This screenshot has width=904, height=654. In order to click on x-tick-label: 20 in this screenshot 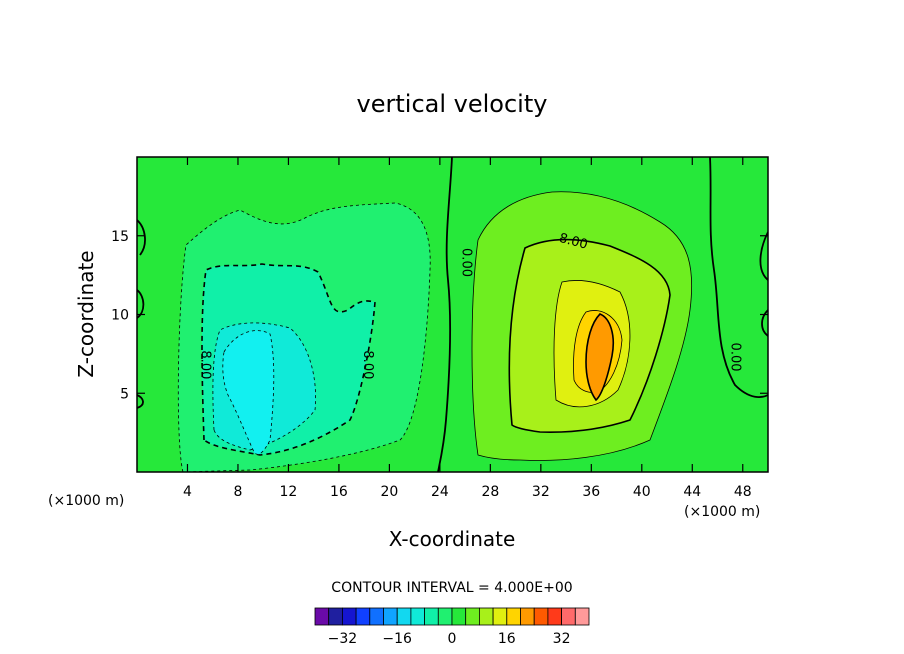, I will do `click(389, 492)`.